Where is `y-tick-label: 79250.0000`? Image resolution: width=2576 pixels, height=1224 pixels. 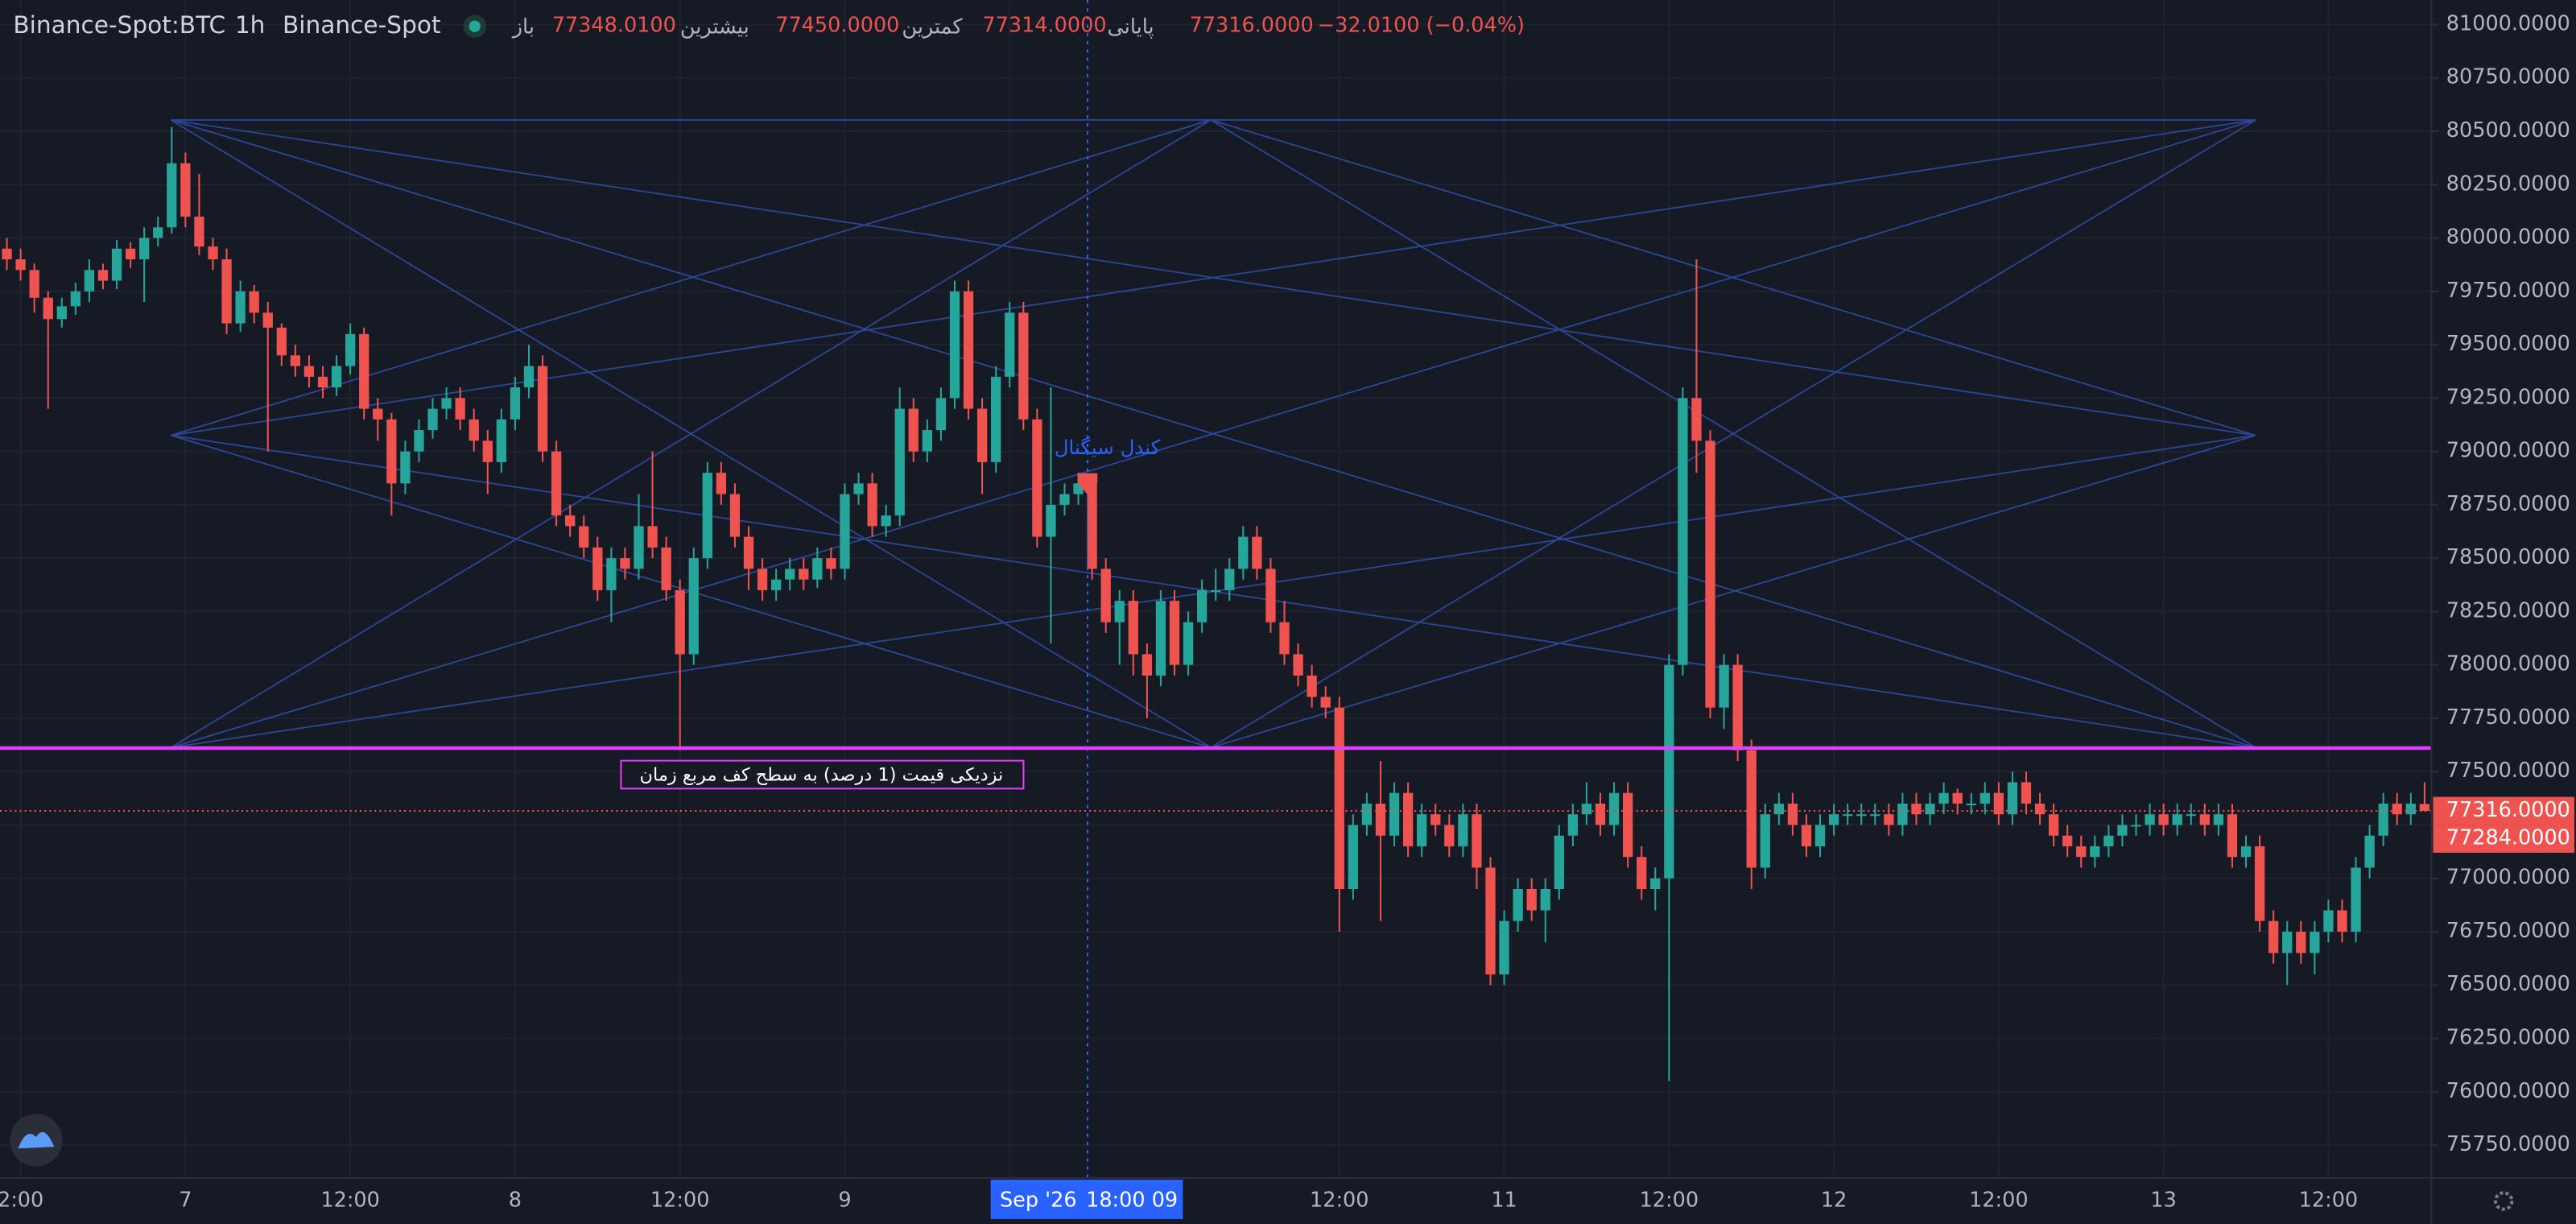 y-tick-label: 79250.0000 is located at coordinates (2508, 397).